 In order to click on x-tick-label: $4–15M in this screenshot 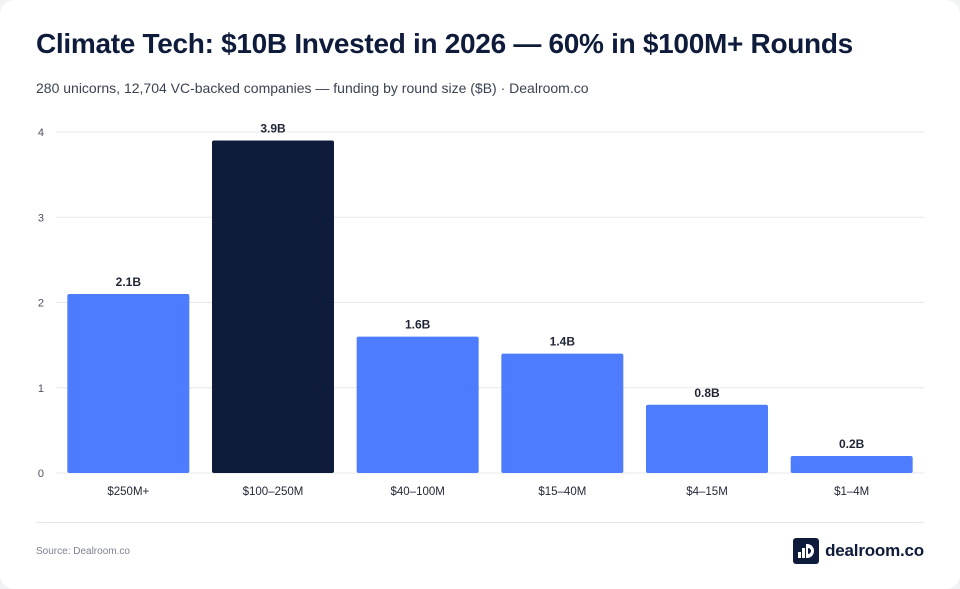, I will do `click(707, 492)`.